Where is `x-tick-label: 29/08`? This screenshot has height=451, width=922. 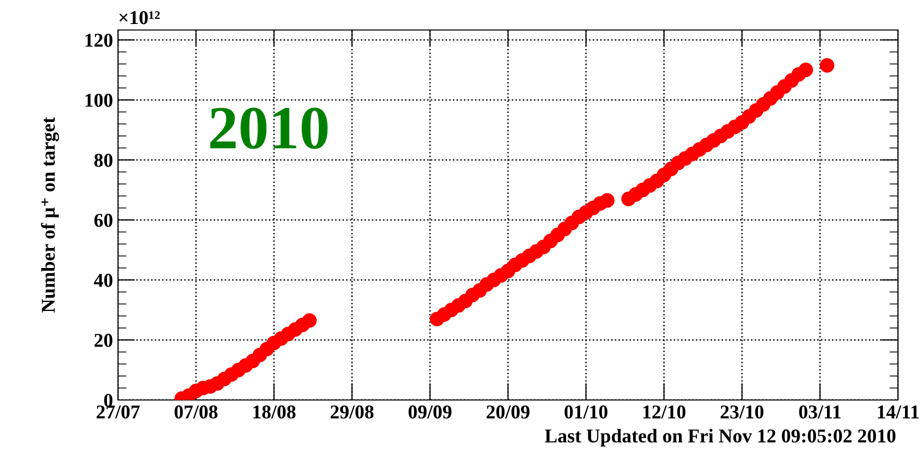 x-tick-label: 29/08 is located at coordinates (352, 412).